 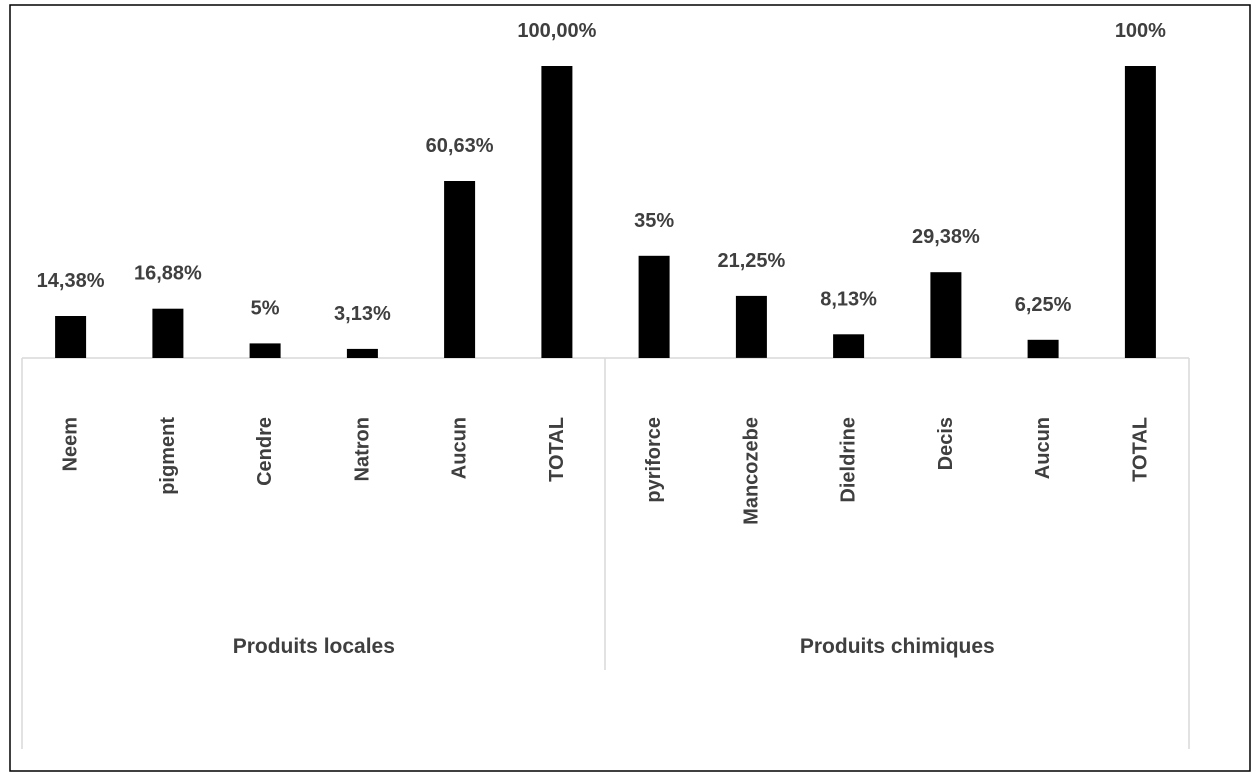 What do you see at coordinates (265, 308) in the screenshot?
I see `data-label: 5%` at bounding box center [265, 308].